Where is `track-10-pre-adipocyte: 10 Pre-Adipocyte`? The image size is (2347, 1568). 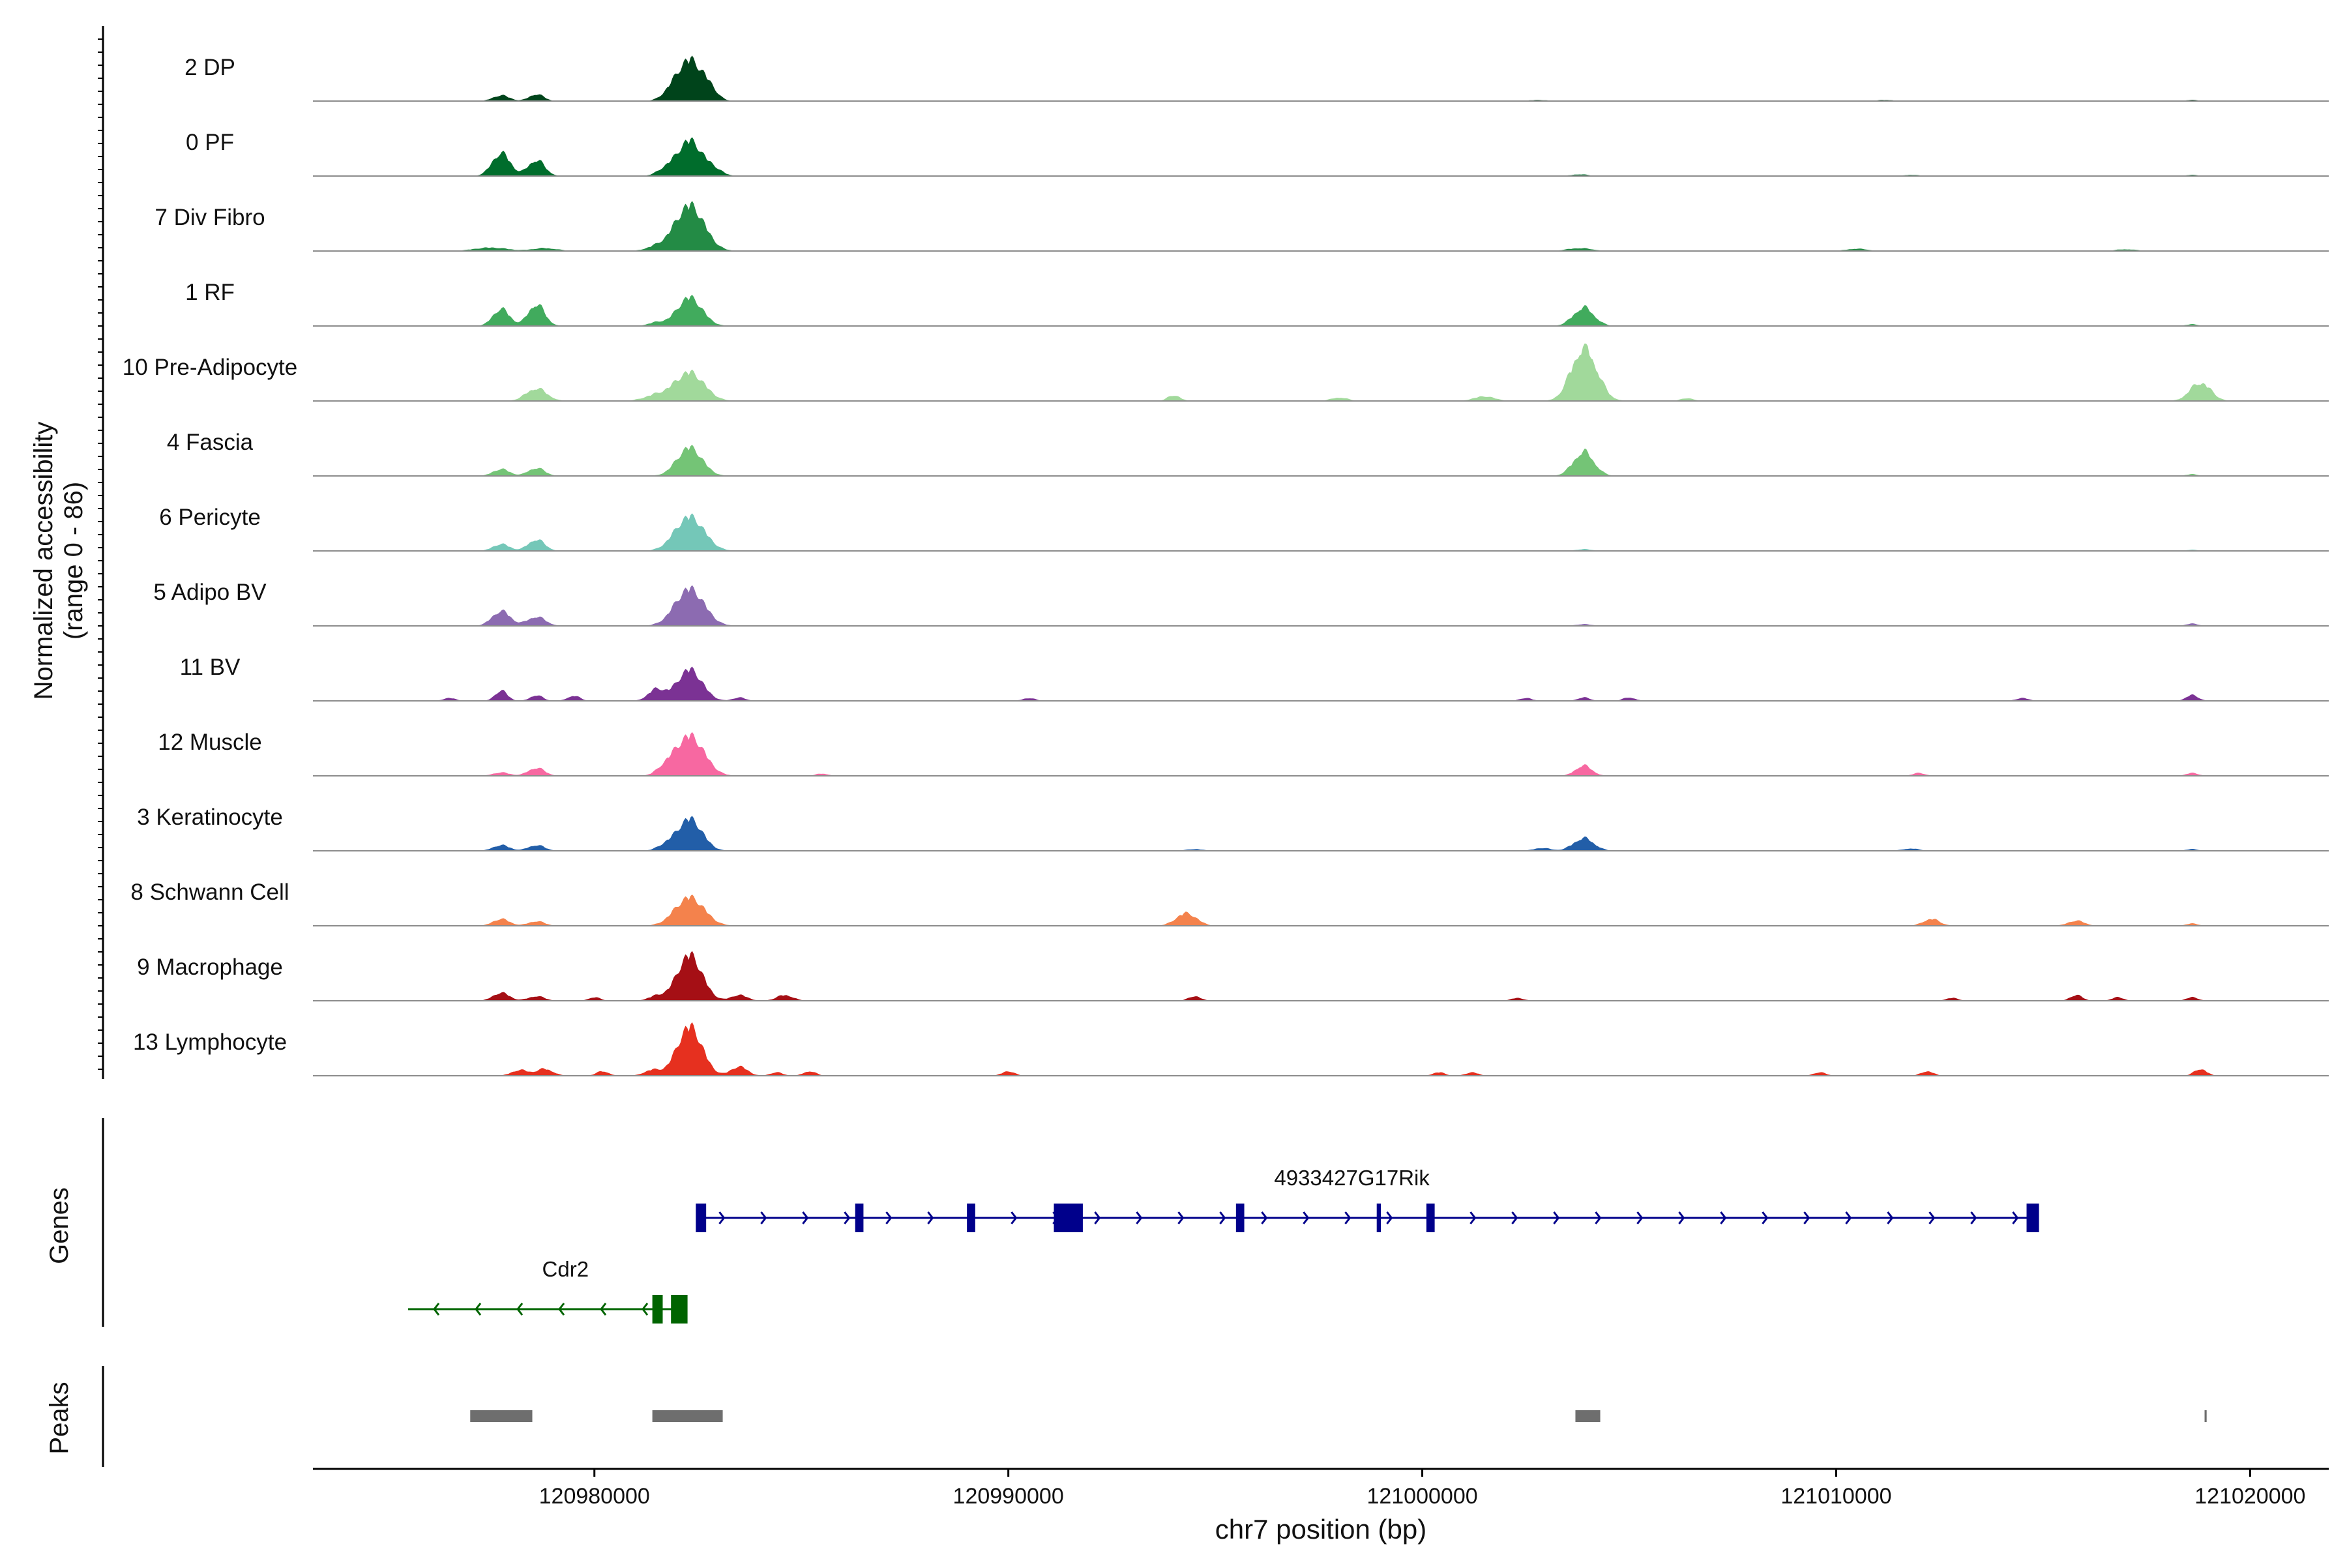 track-10-pre-adipocyte: 10 Pre-Adipocyte is located at coordinates (1226, 373).